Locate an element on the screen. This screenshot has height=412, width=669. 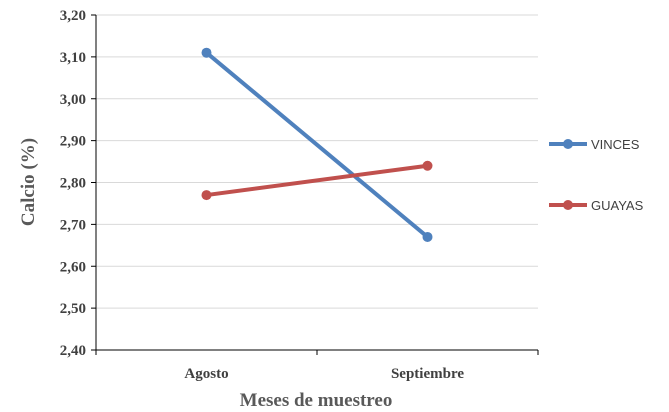
x-tick-label: Agosto is located at coordinates (206, 374).